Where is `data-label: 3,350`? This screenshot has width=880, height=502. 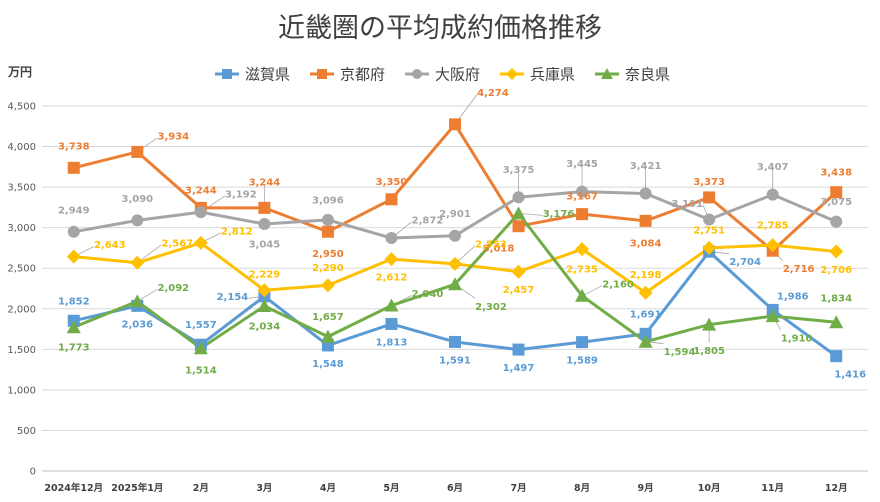
data-label: 3,350 is located at coordinates (392, 182).